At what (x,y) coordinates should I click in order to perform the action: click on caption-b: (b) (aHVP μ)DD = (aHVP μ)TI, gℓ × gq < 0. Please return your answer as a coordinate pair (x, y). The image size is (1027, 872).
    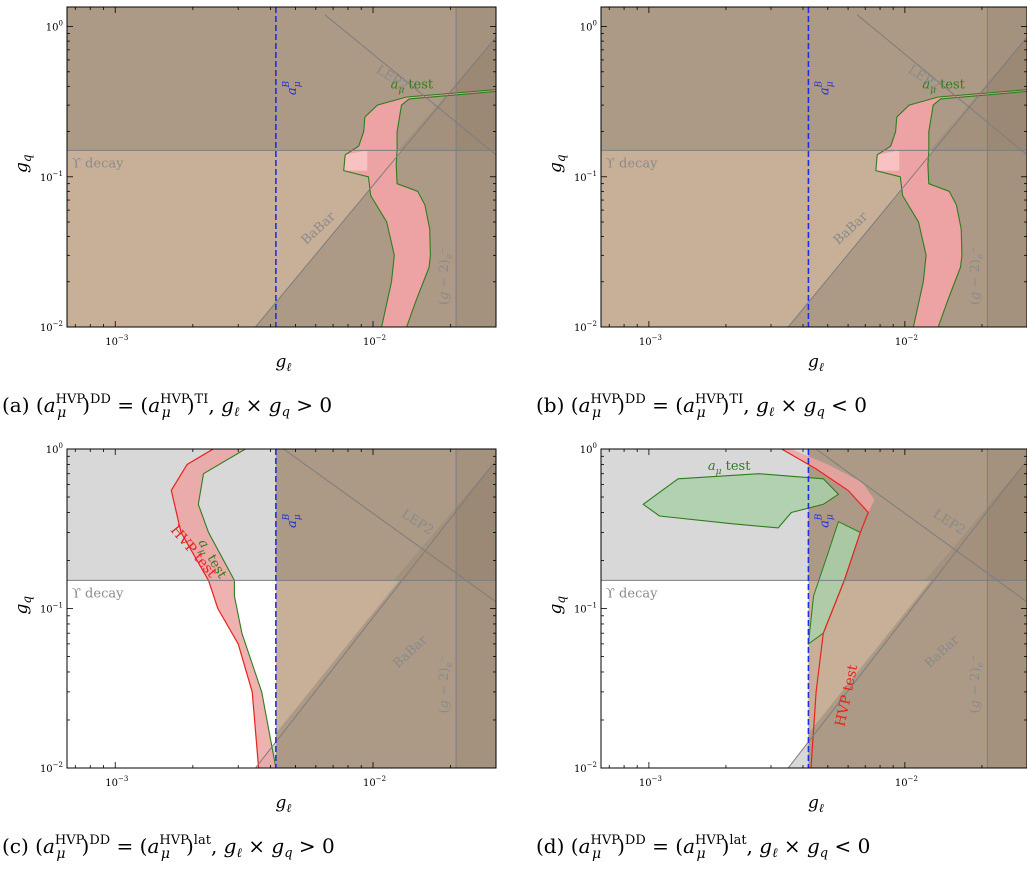
    Looking at the image, I should click on (701, 406).